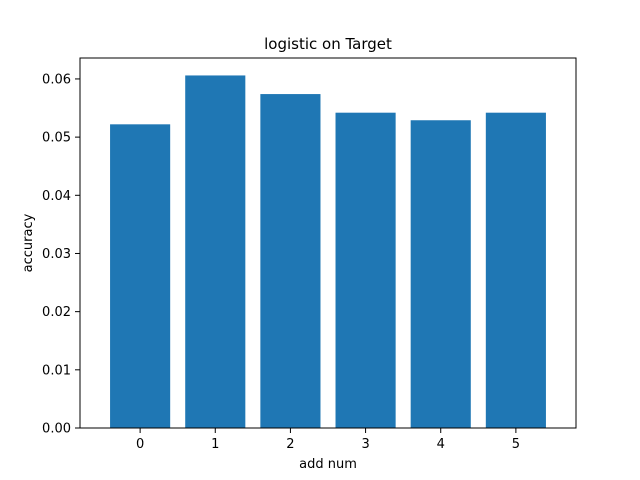 The image size is (640, 480). Describe the element at coordinates (328, 464) in the screenshot. I see `x-axis-label: add num` at that location.